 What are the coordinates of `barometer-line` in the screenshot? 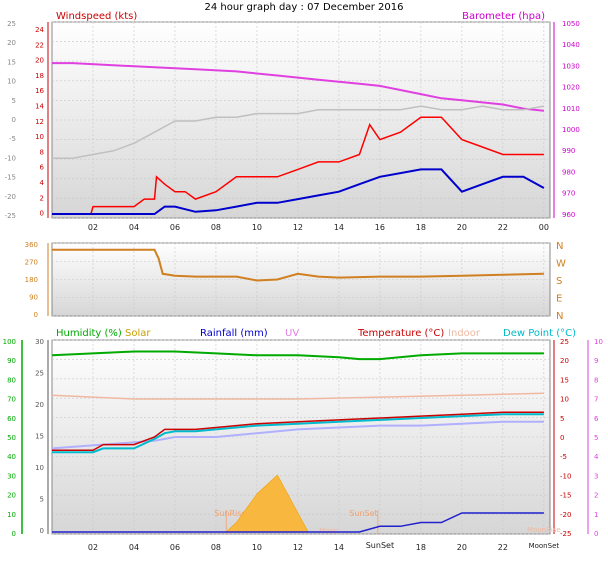 It's located at (298, 87).